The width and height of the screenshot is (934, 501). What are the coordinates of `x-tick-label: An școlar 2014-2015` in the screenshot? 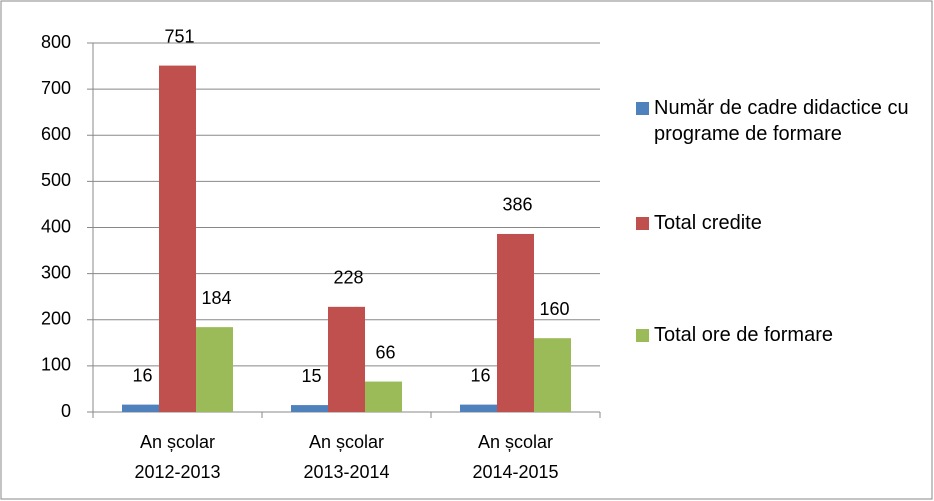 It's located at (515, 457).